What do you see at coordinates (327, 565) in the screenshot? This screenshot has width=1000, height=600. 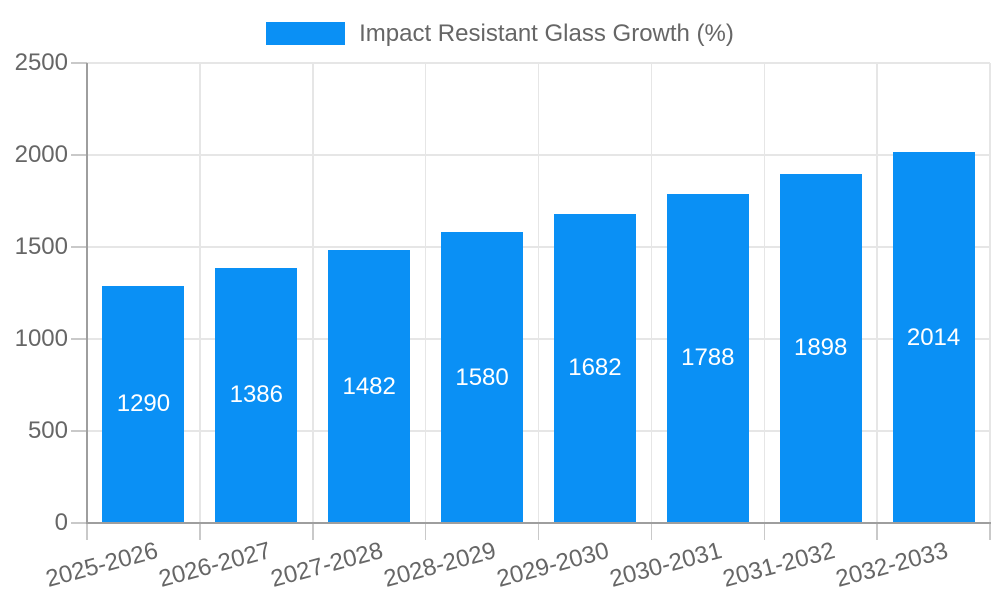 I see `x-axis-label: 2027-2028` at bounding box center [327, 565].